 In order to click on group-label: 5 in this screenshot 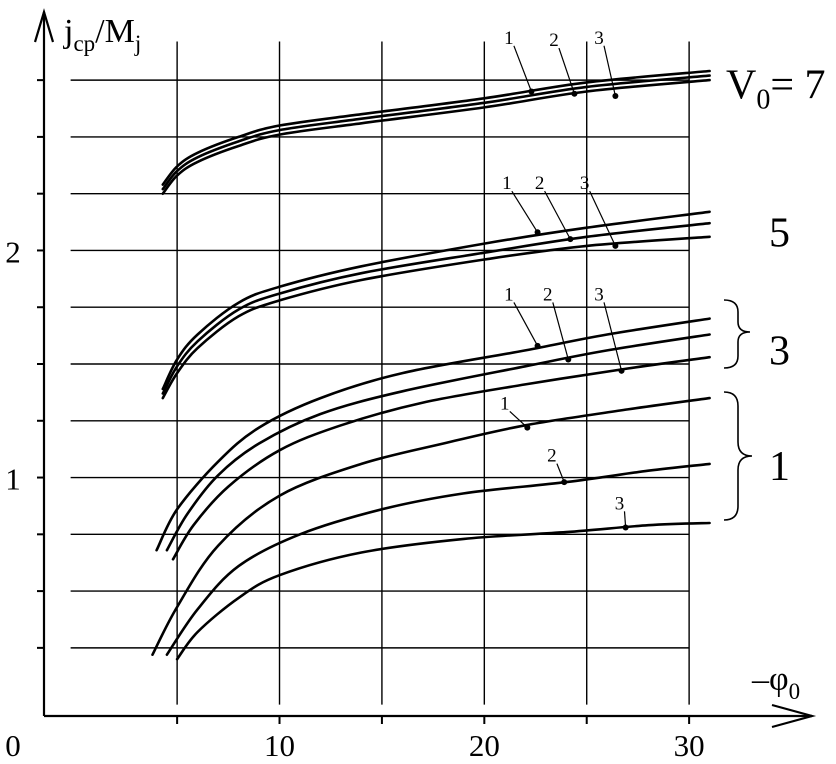, I will do `click(779, 233)`.